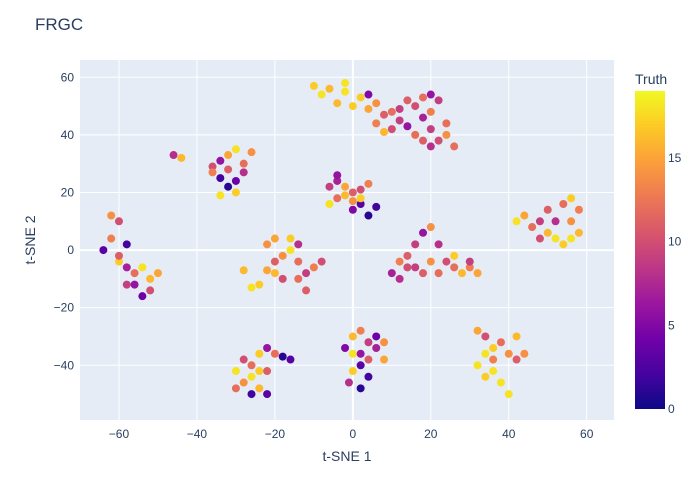  Describe the element at coordinates (353, 434) in the screenshot. I see `x-tick-label: 0` at that location.